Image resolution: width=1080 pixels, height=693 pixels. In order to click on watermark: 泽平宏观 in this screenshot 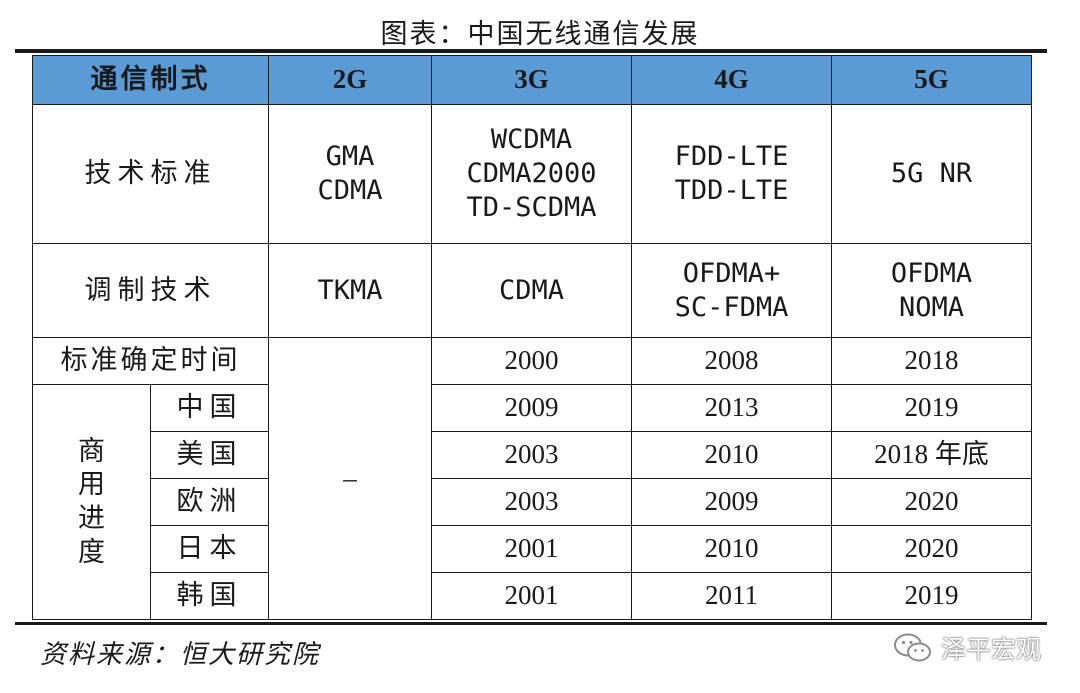, I will do `click(967, 648)`.